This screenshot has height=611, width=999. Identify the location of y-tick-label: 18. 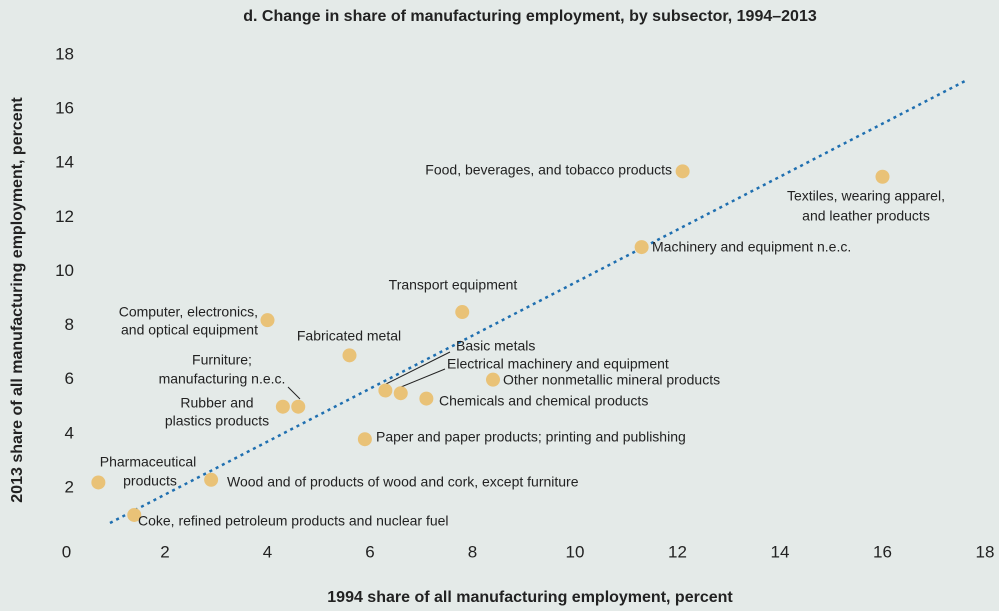
(64, 53).